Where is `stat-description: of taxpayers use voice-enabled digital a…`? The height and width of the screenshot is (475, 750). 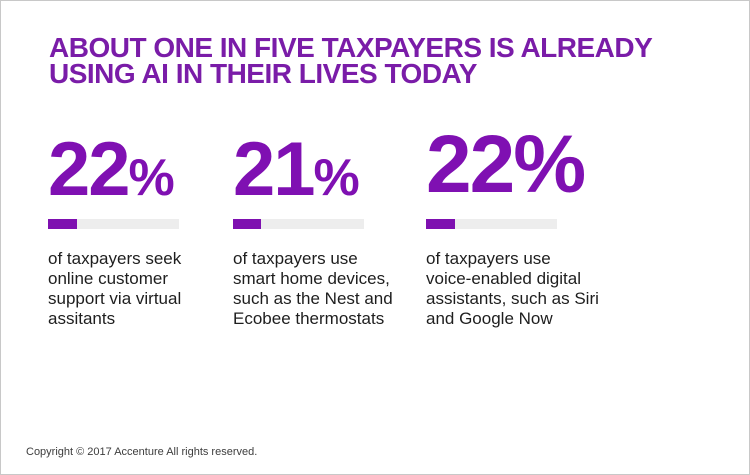 stat-description: of taxpayers use voice-enabled digital a… is located at coordinates (512, 288).